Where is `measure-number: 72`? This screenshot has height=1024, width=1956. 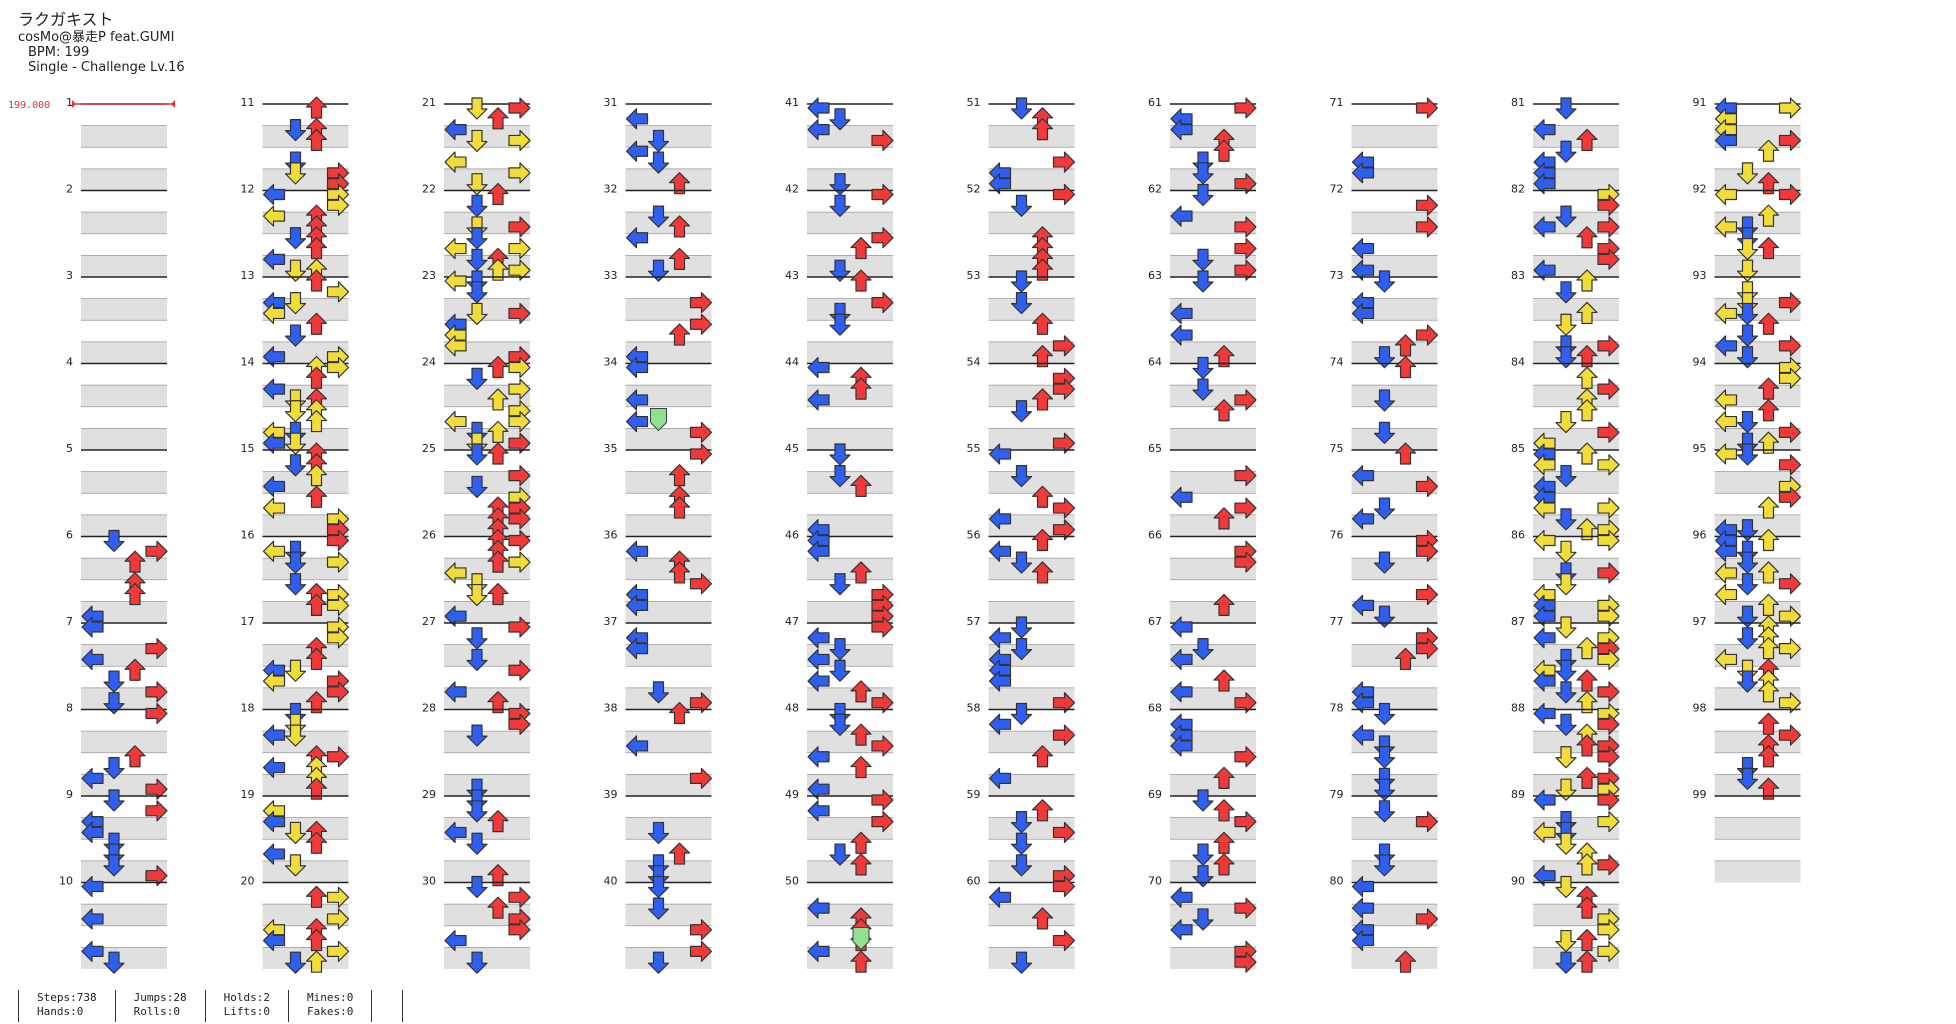
measure-number: 72 is located at coordinates (1337, 189).